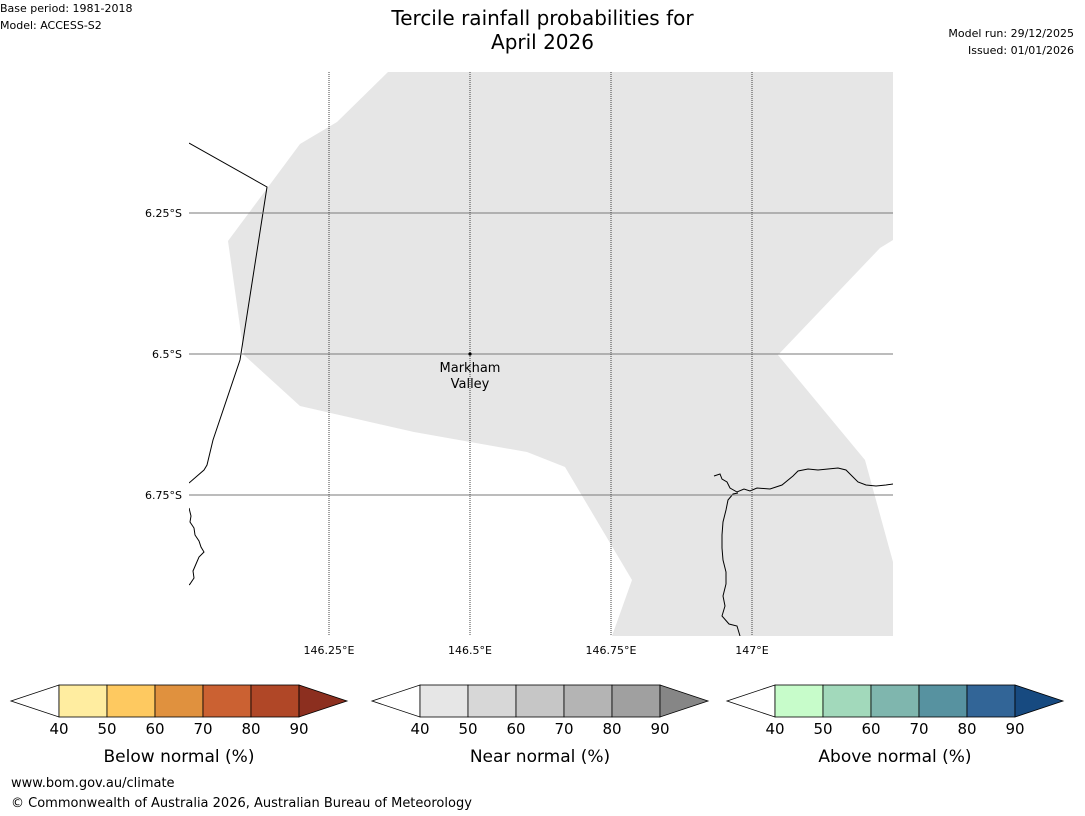  Describe the element at coordinates (751, 650) in the screenshot. I see `lon-label: 147°E` at that location.